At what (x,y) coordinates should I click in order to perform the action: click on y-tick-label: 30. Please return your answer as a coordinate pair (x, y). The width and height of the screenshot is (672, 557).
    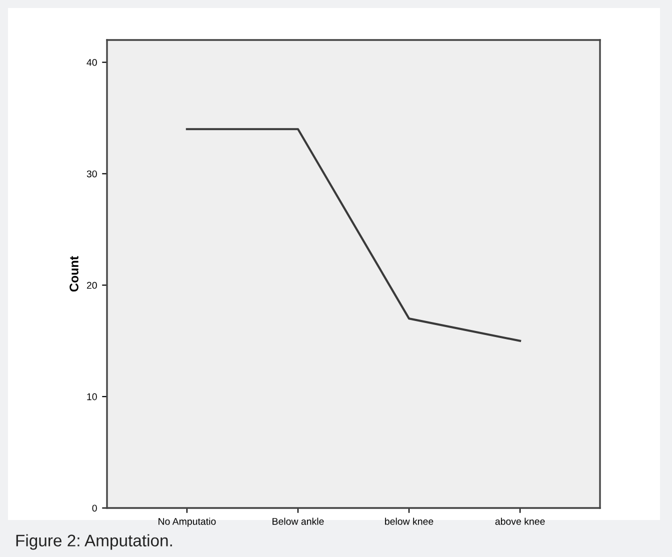
    Looking at the image, I should click on (91, 174).